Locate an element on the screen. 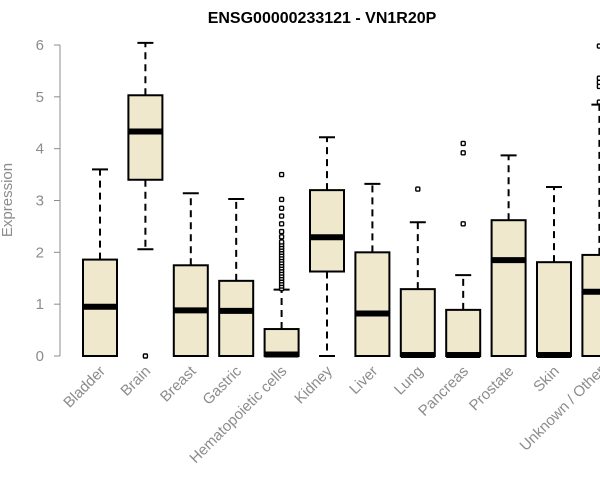  x-tick-label: Brain is located at coordinates (135, 381).